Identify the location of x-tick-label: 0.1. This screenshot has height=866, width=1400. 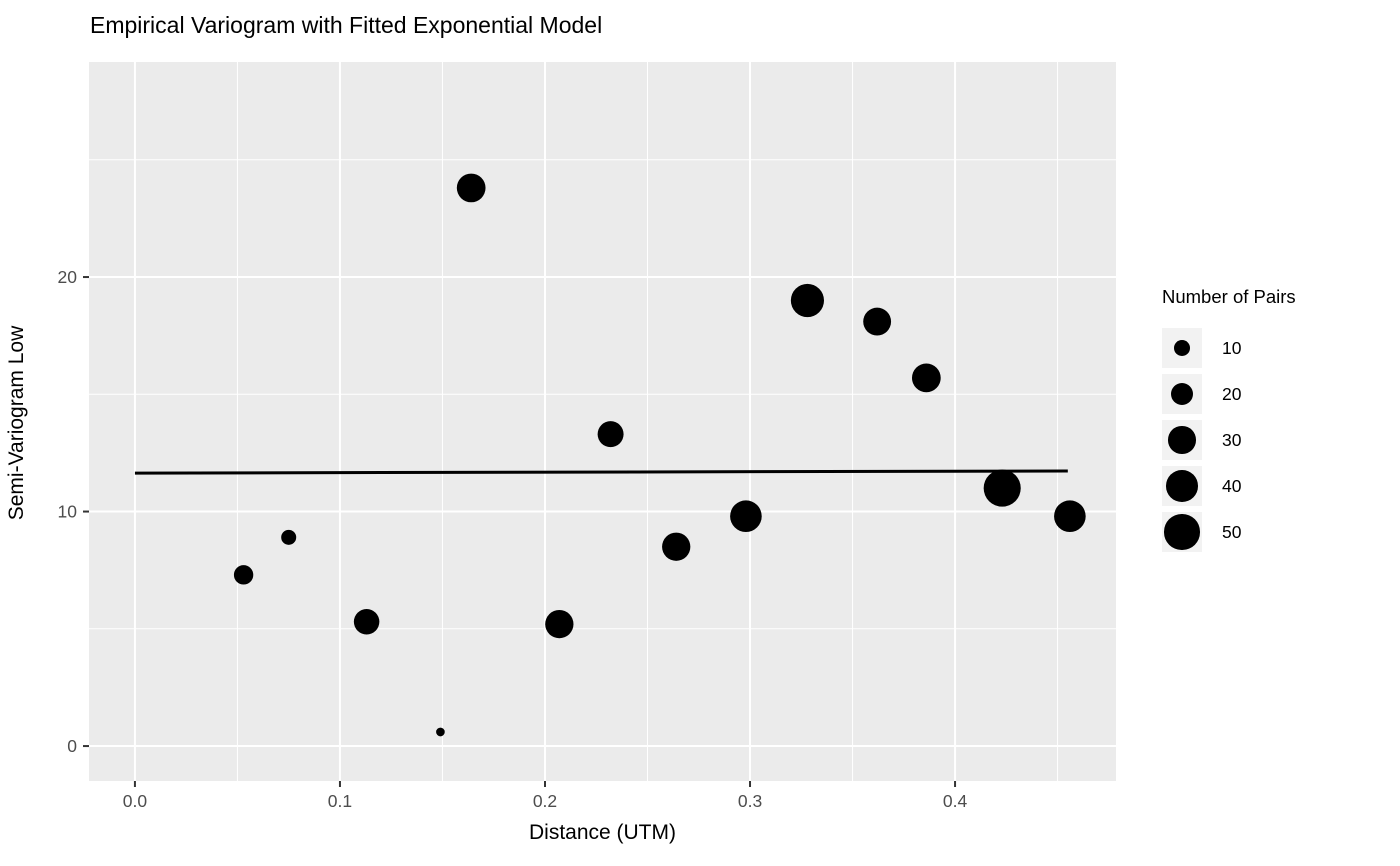
(340, 801).